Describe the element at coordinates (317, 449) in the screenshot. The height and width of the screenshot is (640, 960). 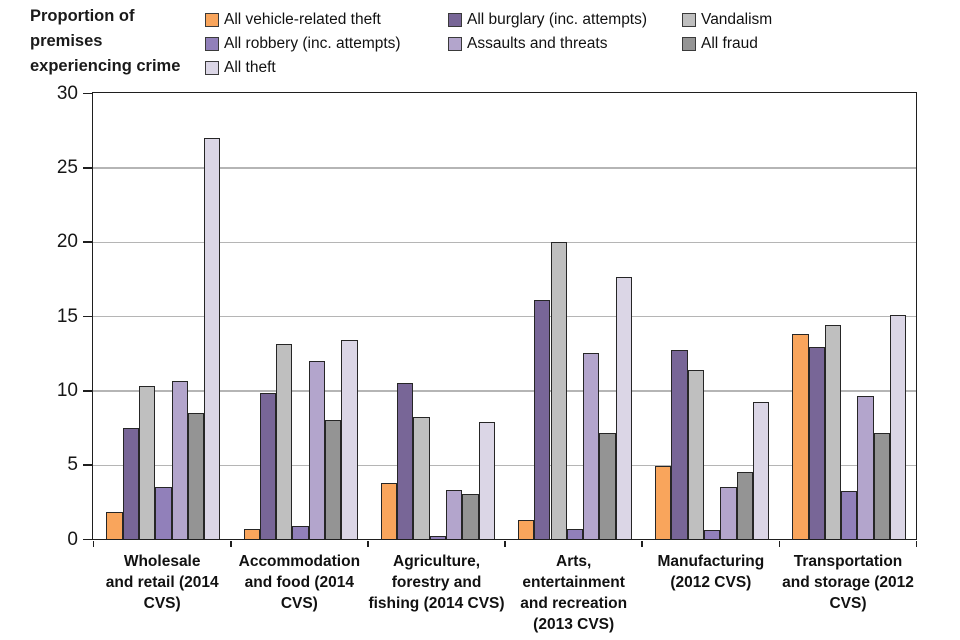
I see `bar-assaults-and-threats-accommodation-and-food-2014-cvs` at that location.